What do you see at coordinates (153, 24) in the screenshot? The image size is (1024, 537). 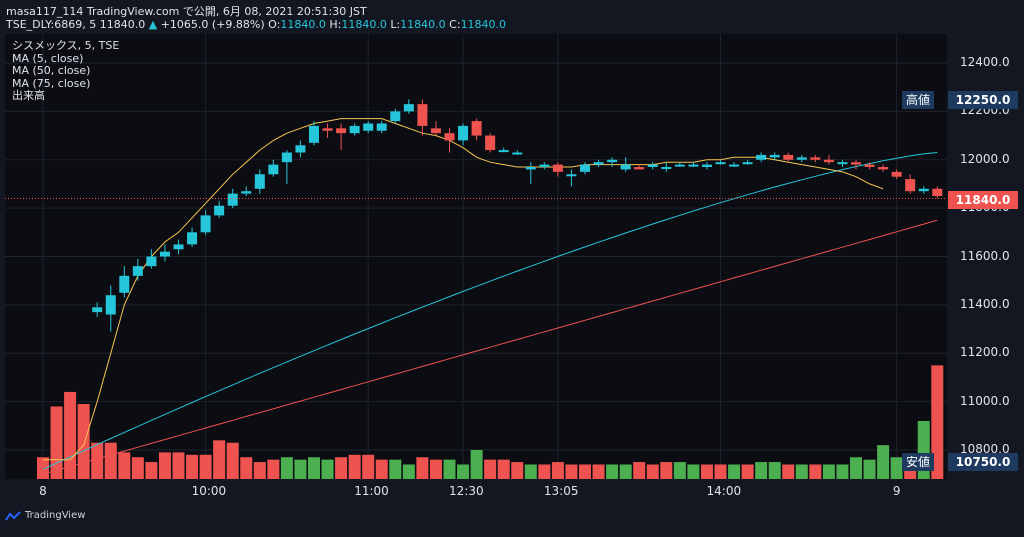 I see `up-arrow-icon: ▲` at bounding box center [153, 24].